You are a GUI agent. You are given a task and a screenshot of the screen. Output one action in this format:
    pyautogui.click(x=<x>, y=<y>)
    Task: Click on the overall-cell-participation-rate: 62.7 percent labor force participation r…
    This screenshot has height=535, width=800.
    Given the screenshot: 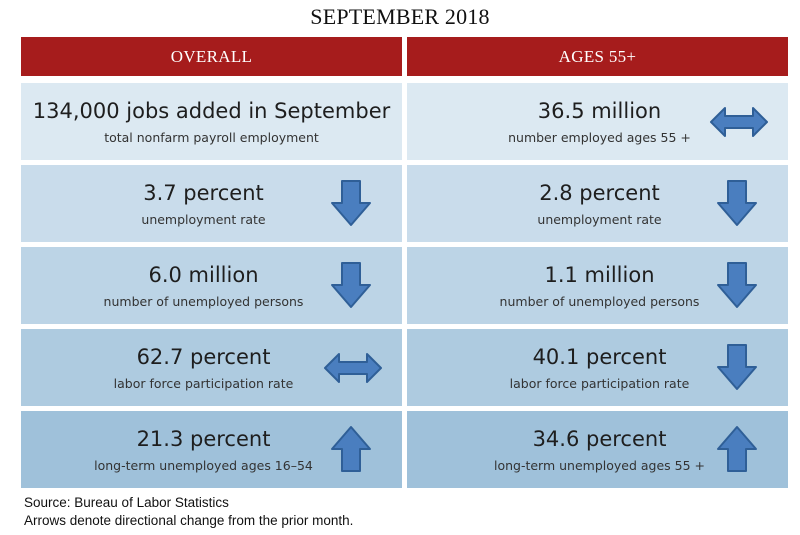 What is the action you would take?
    pyautogui.click(x=211, y=367)
    